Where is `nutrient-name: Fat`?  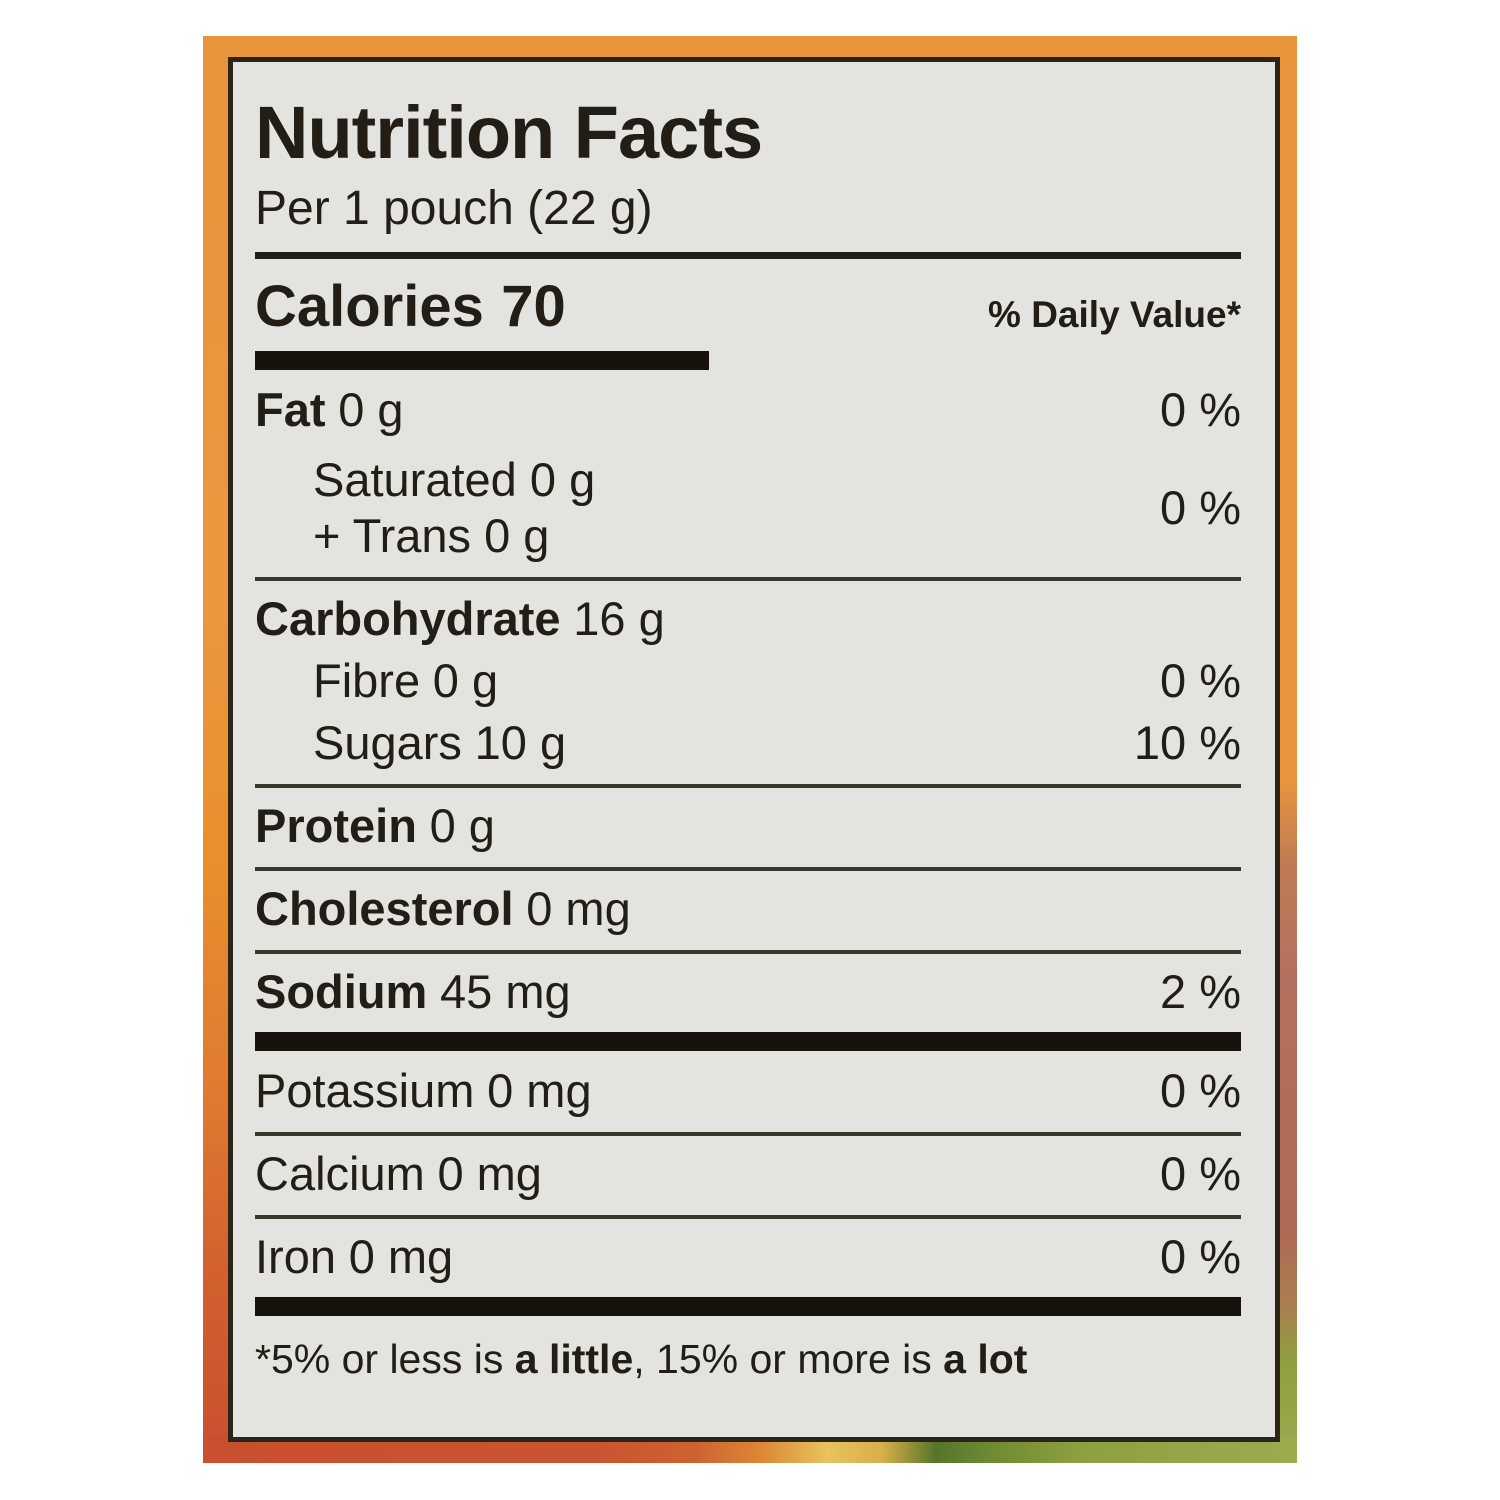 nutrient-name: Fat is located at coordinates (290, 409).